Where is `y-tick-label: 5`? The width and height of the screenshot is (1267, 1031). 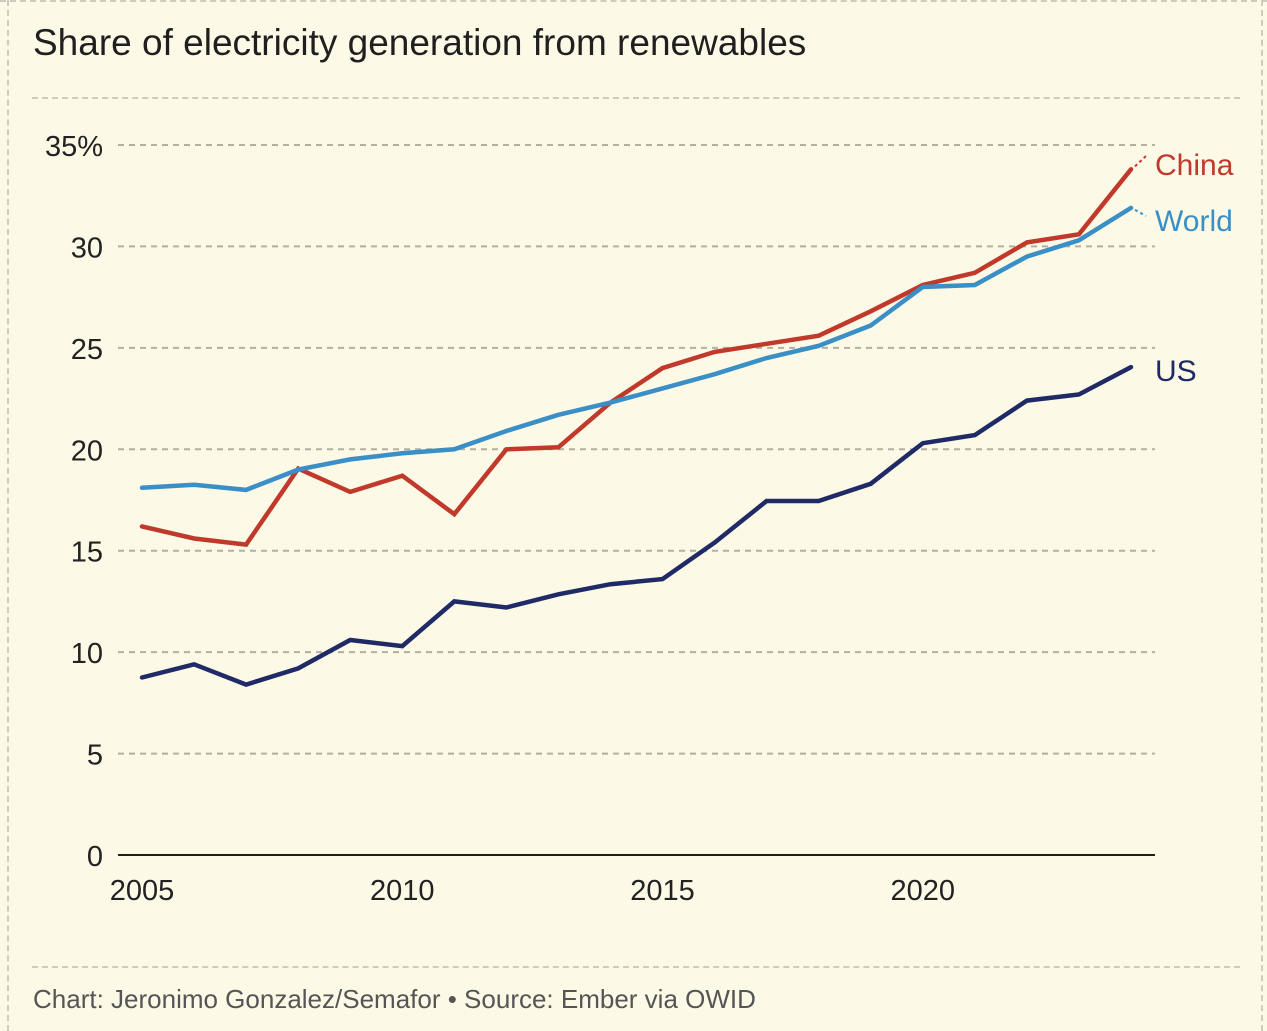 y-tick-label: 5 is located at coordinates (95, 756).